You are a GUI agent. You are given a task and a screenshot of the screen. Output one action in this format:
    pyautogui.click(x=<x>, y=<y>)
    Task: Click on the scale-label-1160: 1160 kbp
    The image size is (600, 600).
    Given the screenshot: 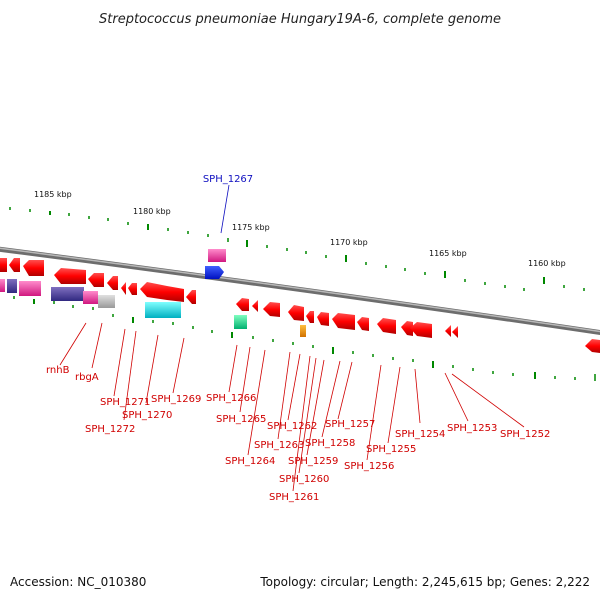 What is the action you would take?
    pyautogui.click(x=547, y=263)
    